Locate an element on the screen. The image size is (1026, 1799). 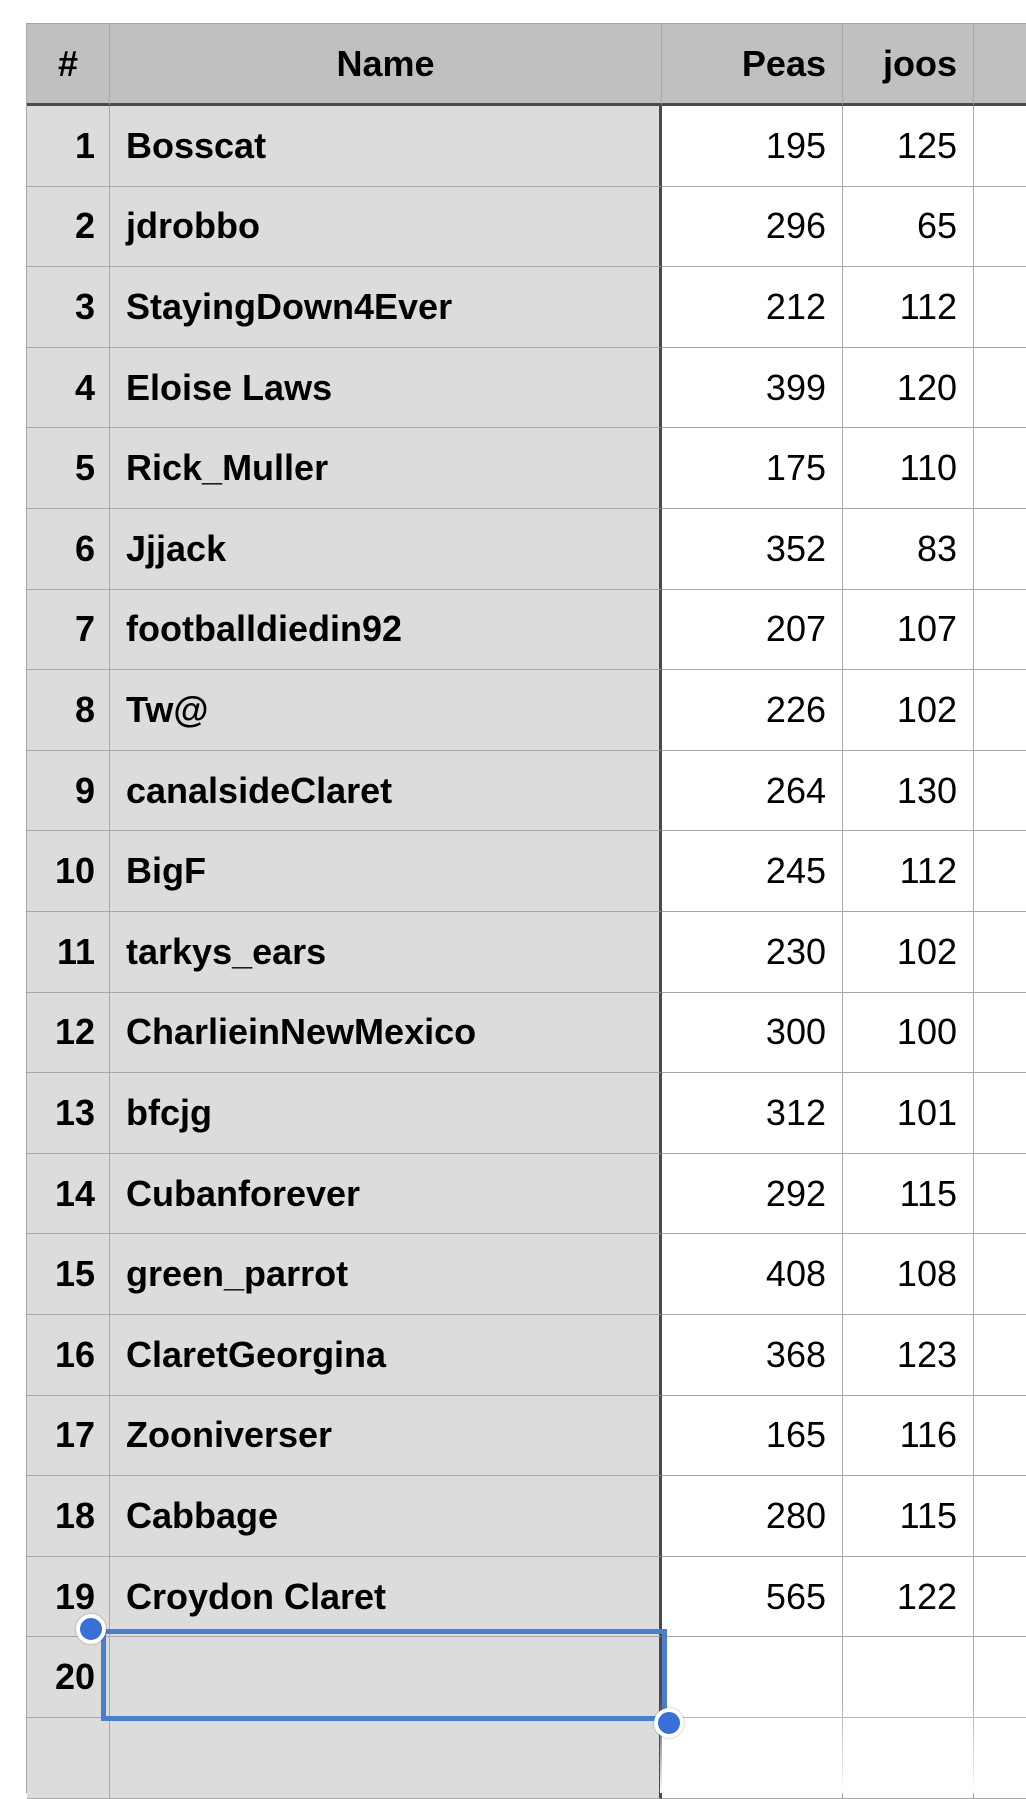
peas-cell: 175 is located at coordinates (752, 468).